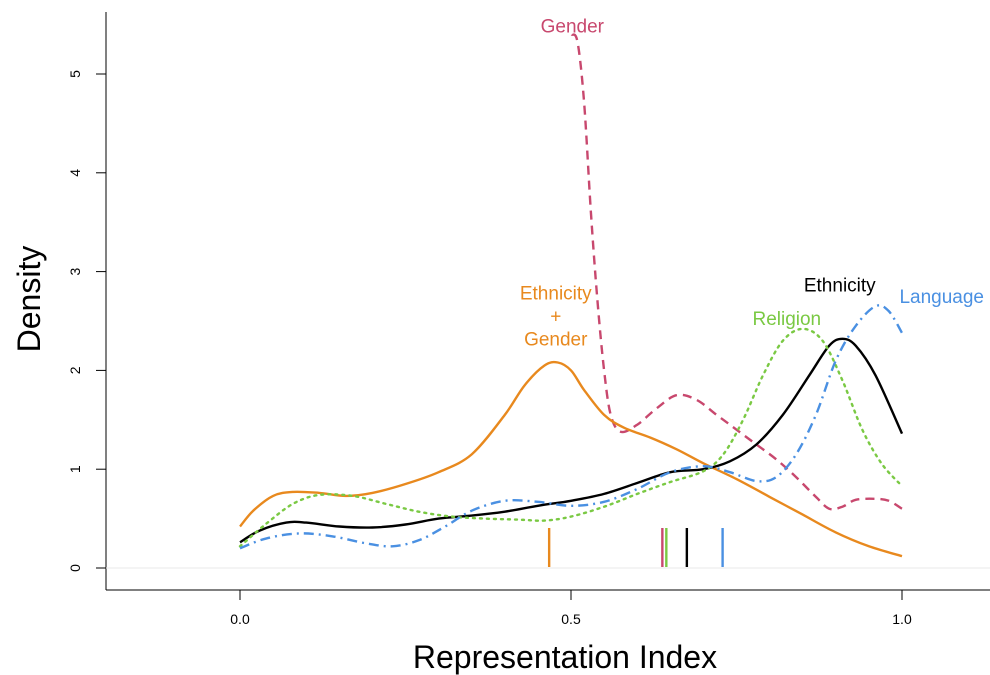 The image size is (990, 675). Describe the element at coordinates (565, 657) in the screenshot. I see `x-axis-label: Representation Index` at that location.